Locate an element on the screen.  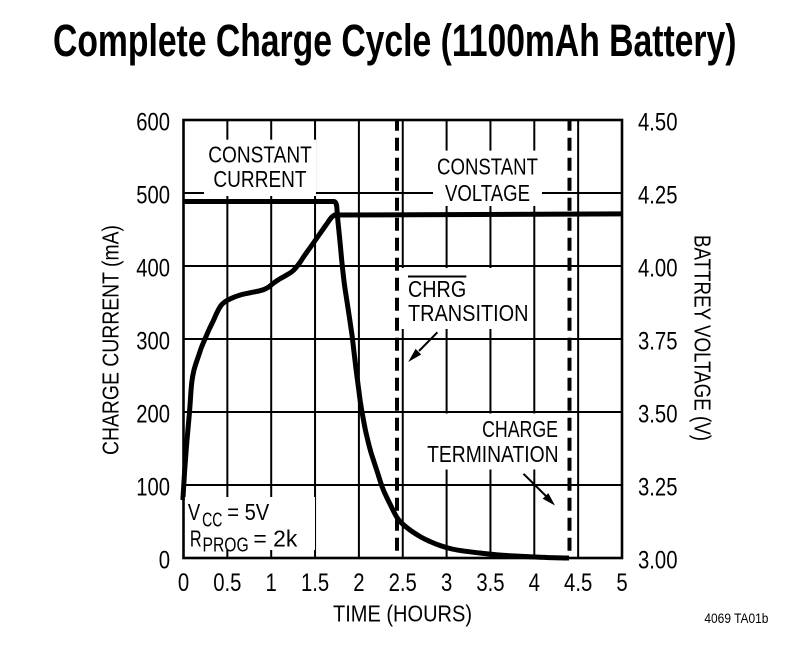
svg-text: 3.50 is located at coordinates (658, 415).